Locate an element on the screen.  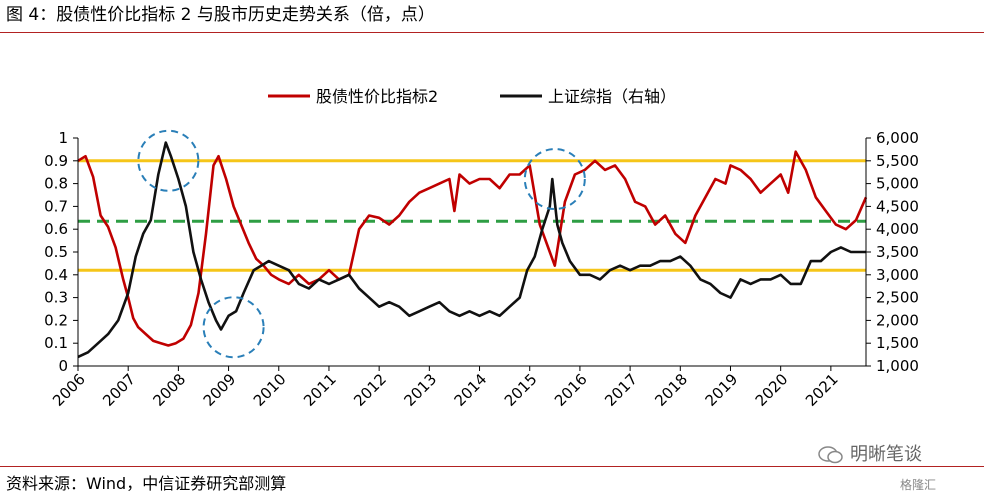
source-note: 资料来源：Wind，中信证券研究部测算 is located at coordinates (146, 483).